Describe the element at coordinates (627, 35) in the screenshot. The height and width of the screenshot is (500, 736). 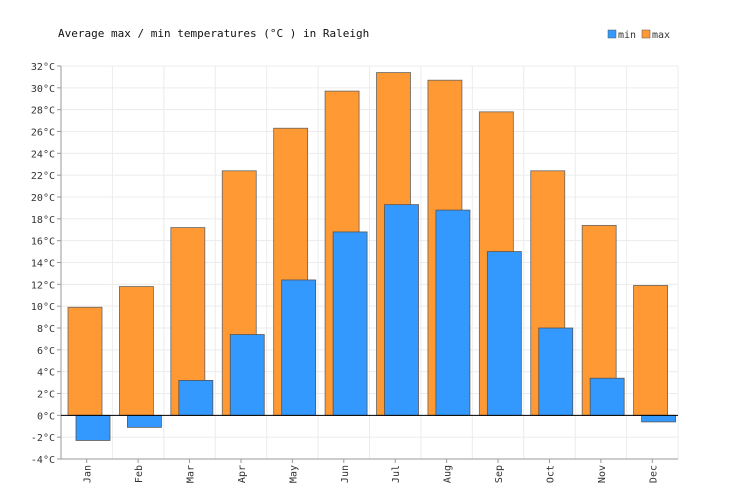
I see `legend-min-label: min` at that location.